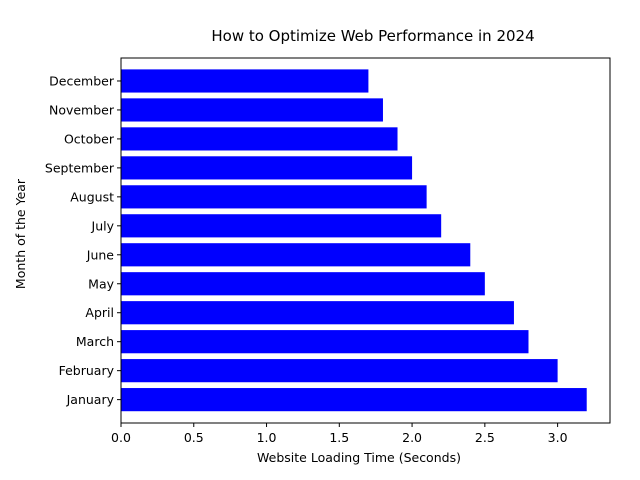  Describe the element at coordinates (485, 437) in the screenshot. I see `x-tick-label: 2.5` at that location.